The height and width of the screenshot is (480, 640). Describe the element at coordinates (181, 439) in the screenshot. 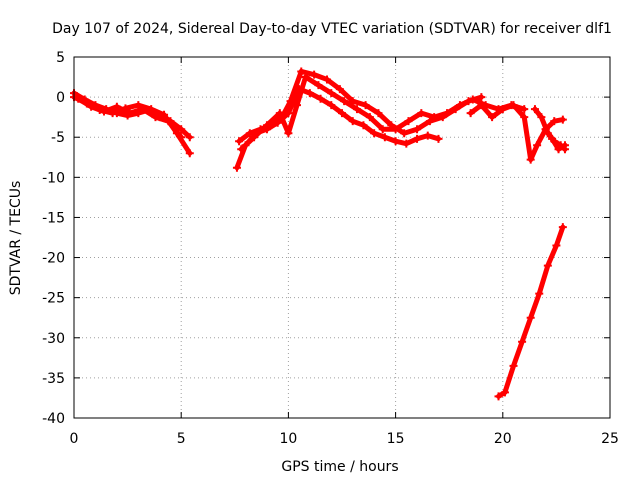

I see `x-tick-label: 5` at that location.